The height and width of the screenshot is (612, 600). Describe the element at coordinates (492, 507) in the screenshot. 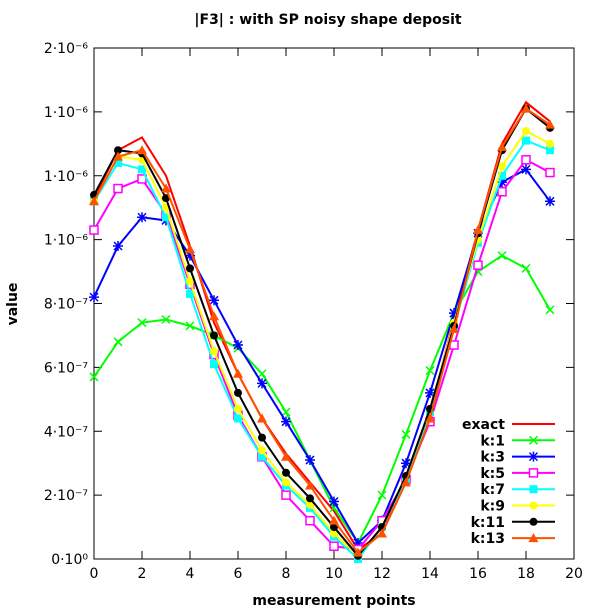

I see `legend-k-9-label: k:9` at that location.